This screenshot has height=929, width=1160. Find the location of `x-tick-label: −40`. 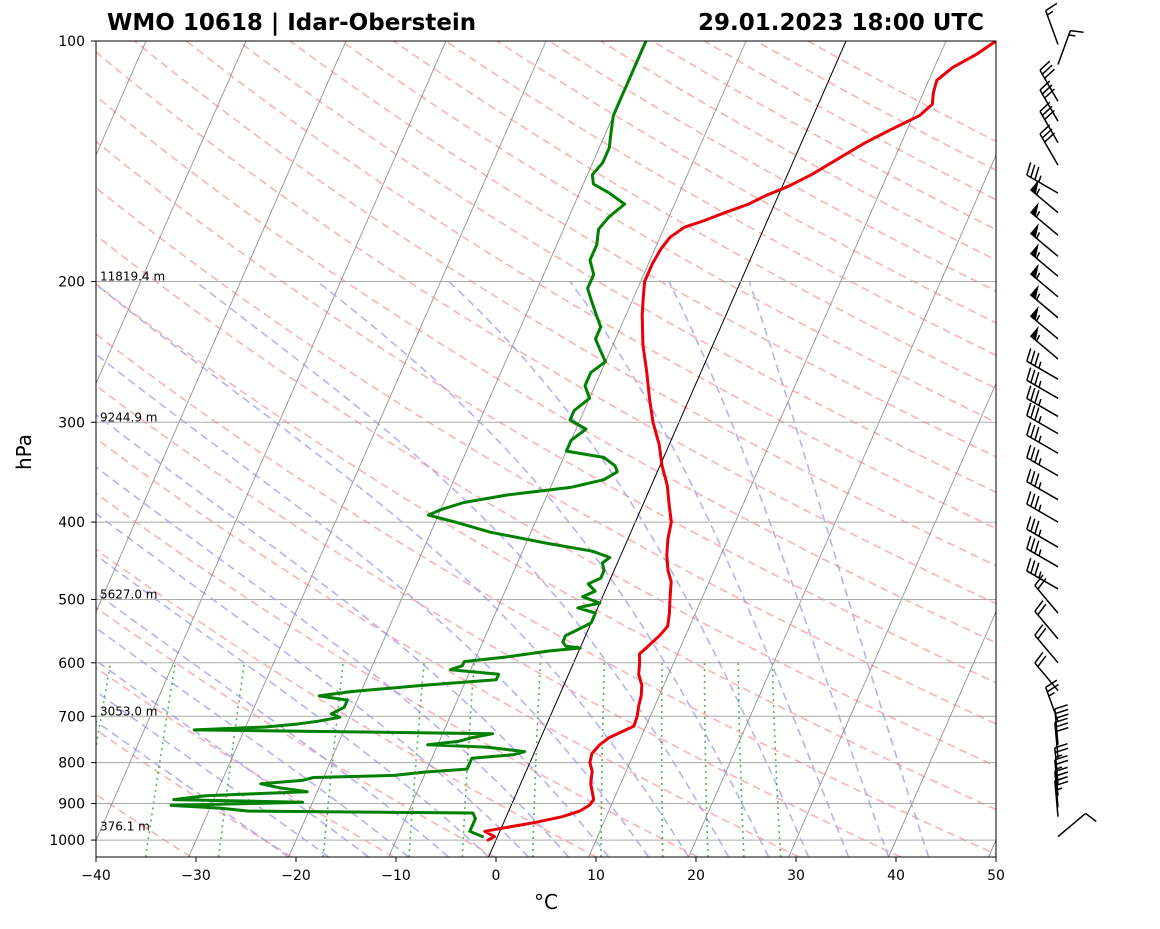

x-tick-label: −40 is located at coordinates (96, 876).